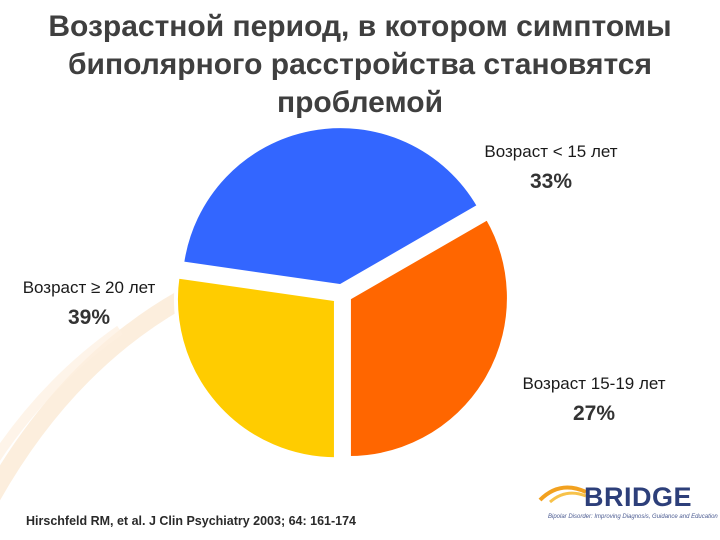 This screenshot has width=720, height=540. Describe the element at coordinates (360, 102) in the screenshot. I see `title-line-3: проблемой` at that location.